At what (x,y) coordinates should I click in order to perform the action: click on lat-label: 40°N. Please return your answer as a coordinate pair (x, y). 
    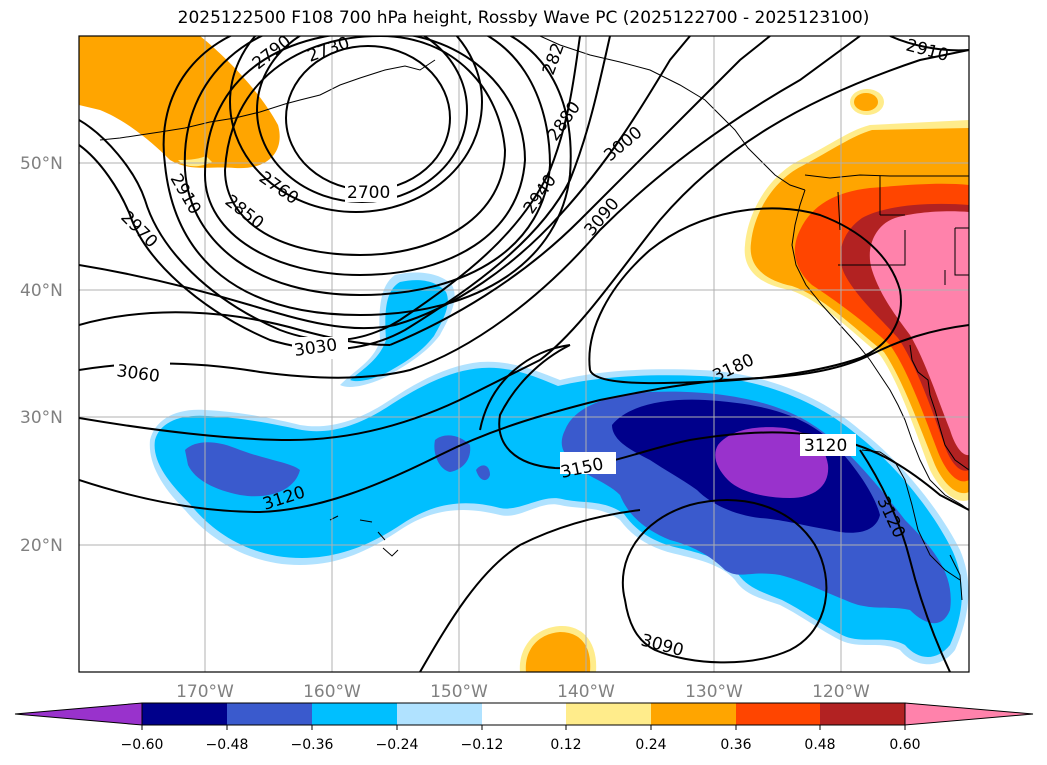
    Looking at the image, I should click on (41, 291).